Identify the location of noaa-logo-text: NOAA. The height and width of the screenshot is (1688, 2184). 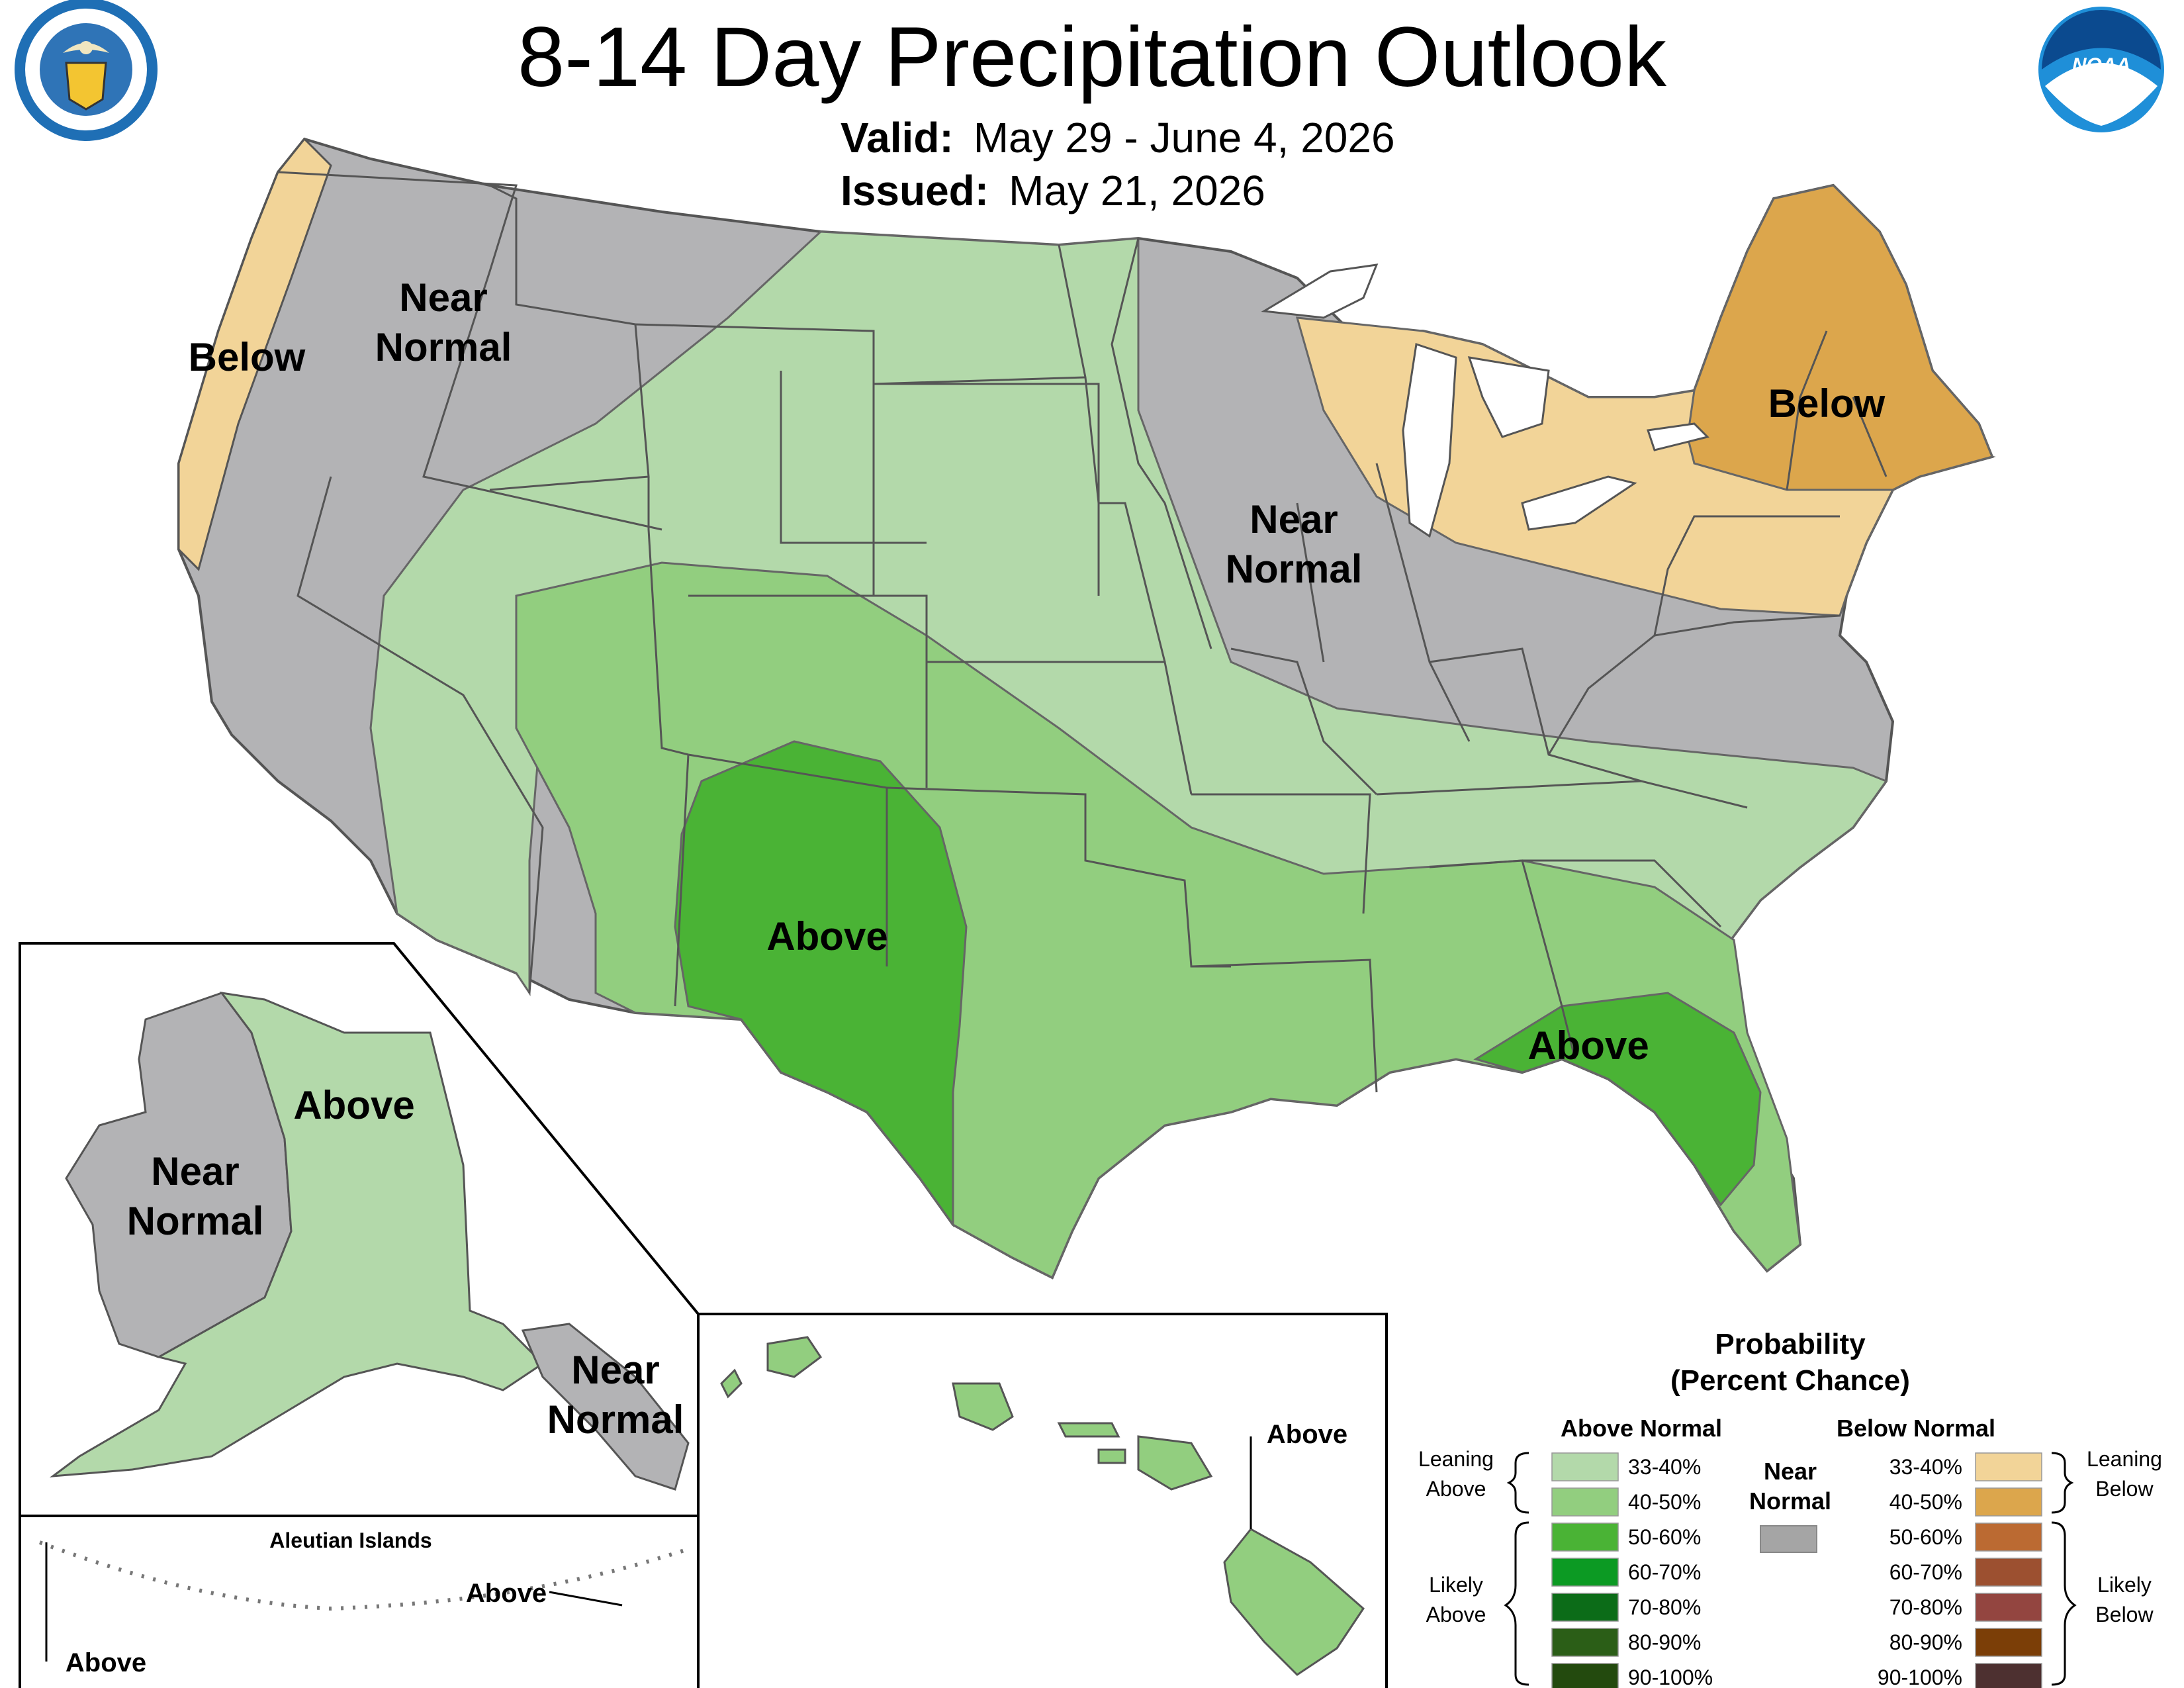
(2101, 65).